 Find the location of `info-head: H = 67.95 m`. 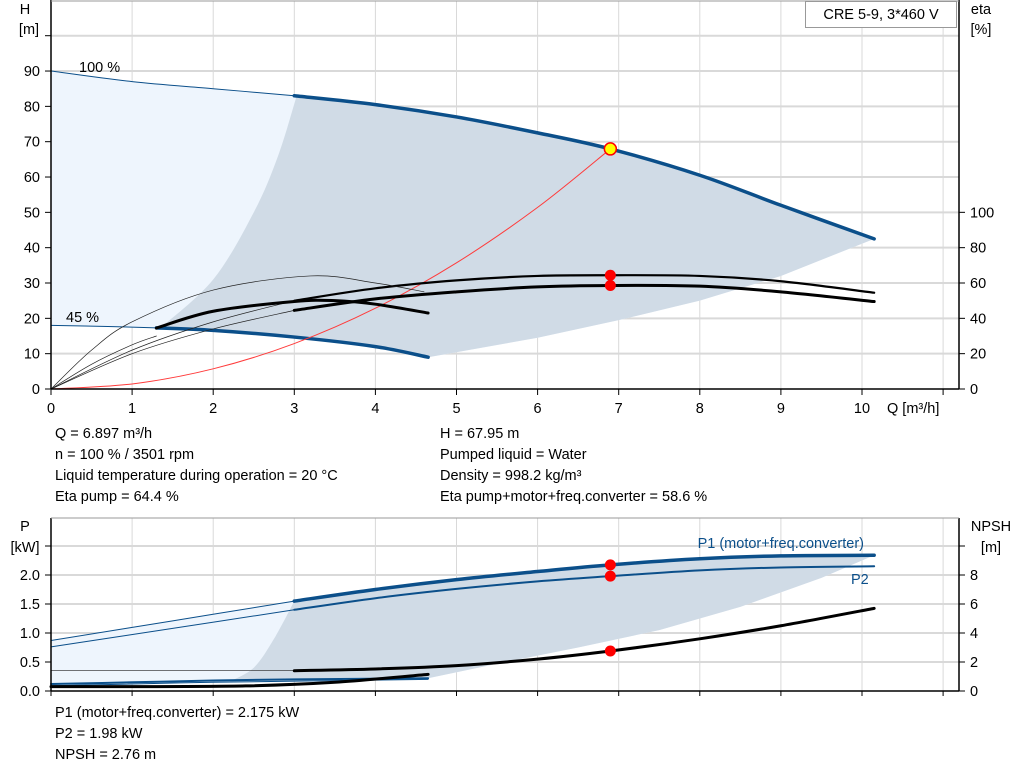

info-head: H = 67.95 m is located at coordinates (480, 434).